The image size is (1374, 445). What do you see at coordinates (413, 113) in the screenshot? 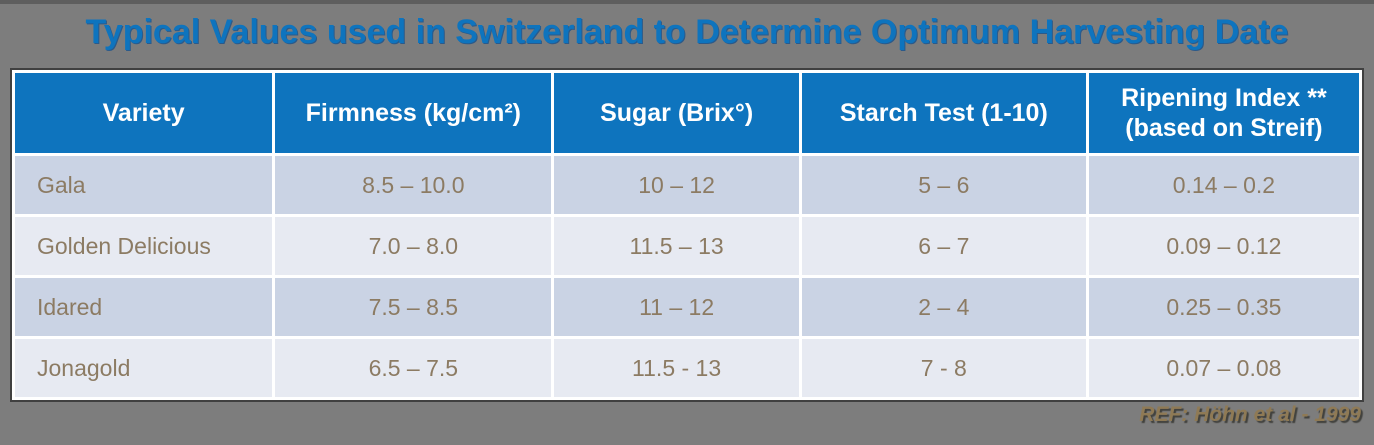
I see `header-cell-firmness: Firmness (kg/cm²)` at bounding box center [413, 113].